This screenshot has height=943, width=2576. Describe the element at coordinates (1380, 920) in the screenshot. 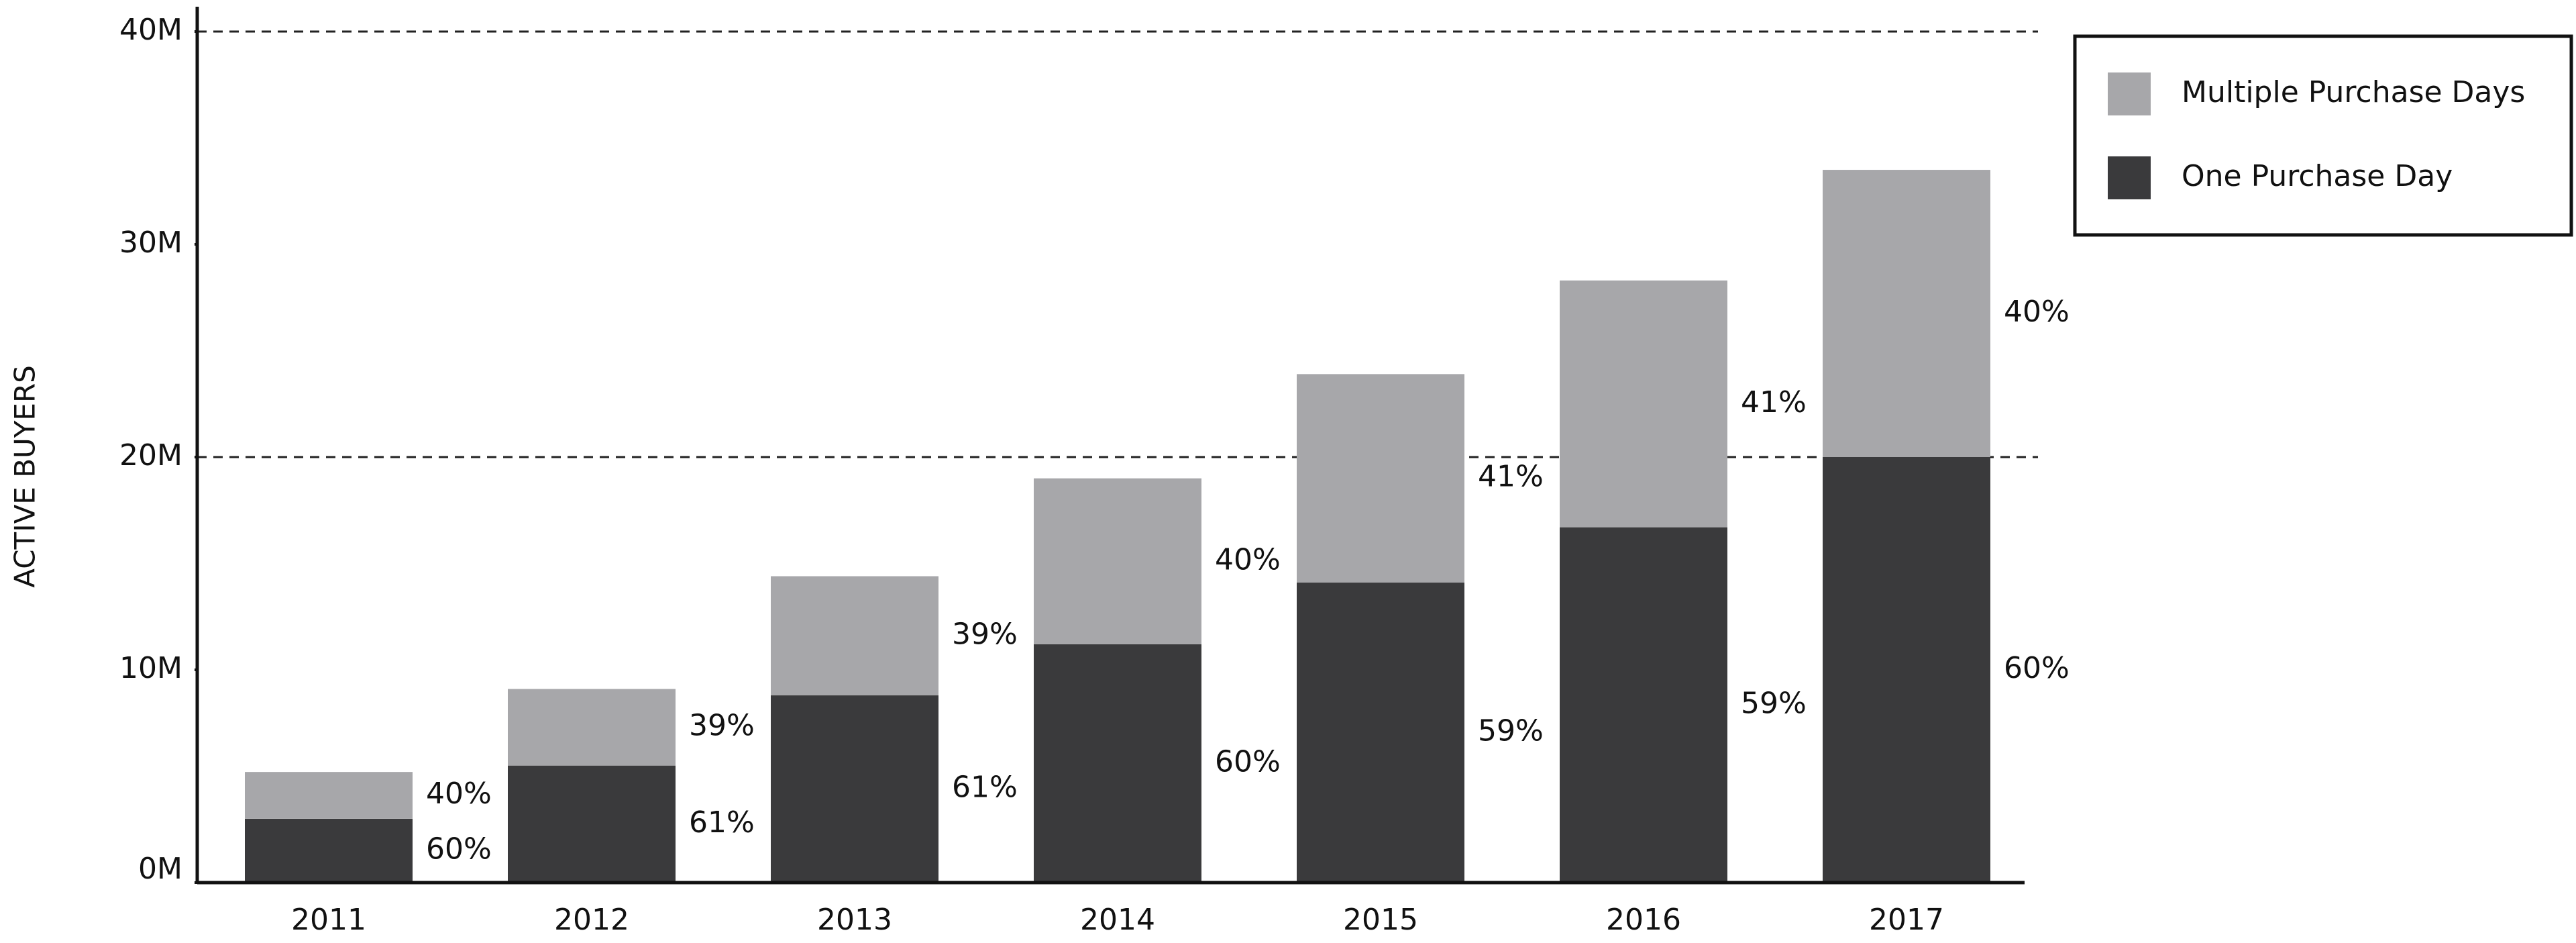

I see `x-tick-label: 2015` at that location.